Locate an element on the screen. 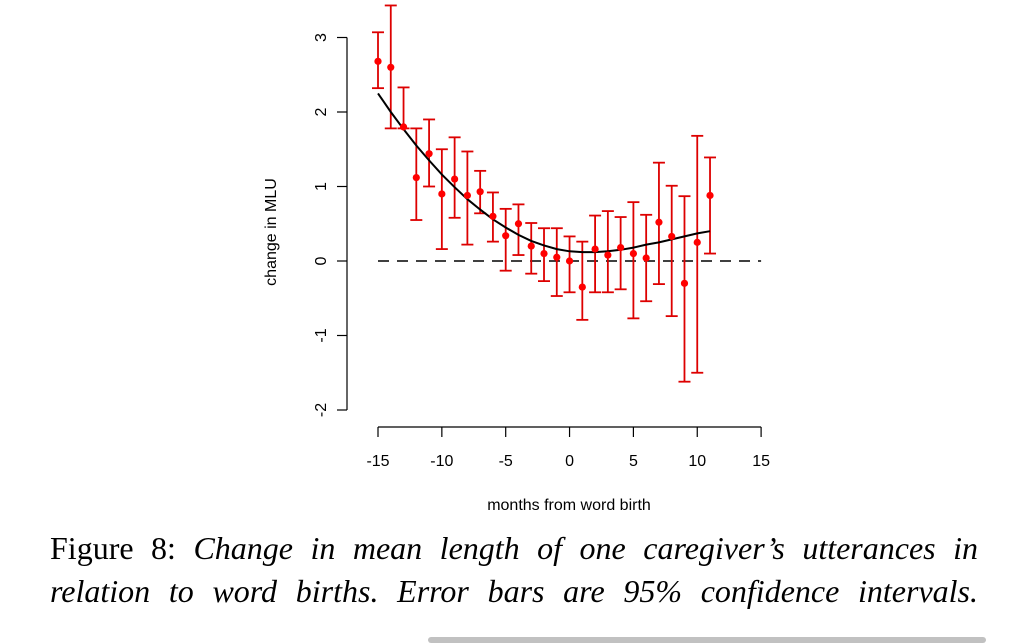 The height and width of the screenshot is (643, 1030). data-points is located at coordinates (544, 174).